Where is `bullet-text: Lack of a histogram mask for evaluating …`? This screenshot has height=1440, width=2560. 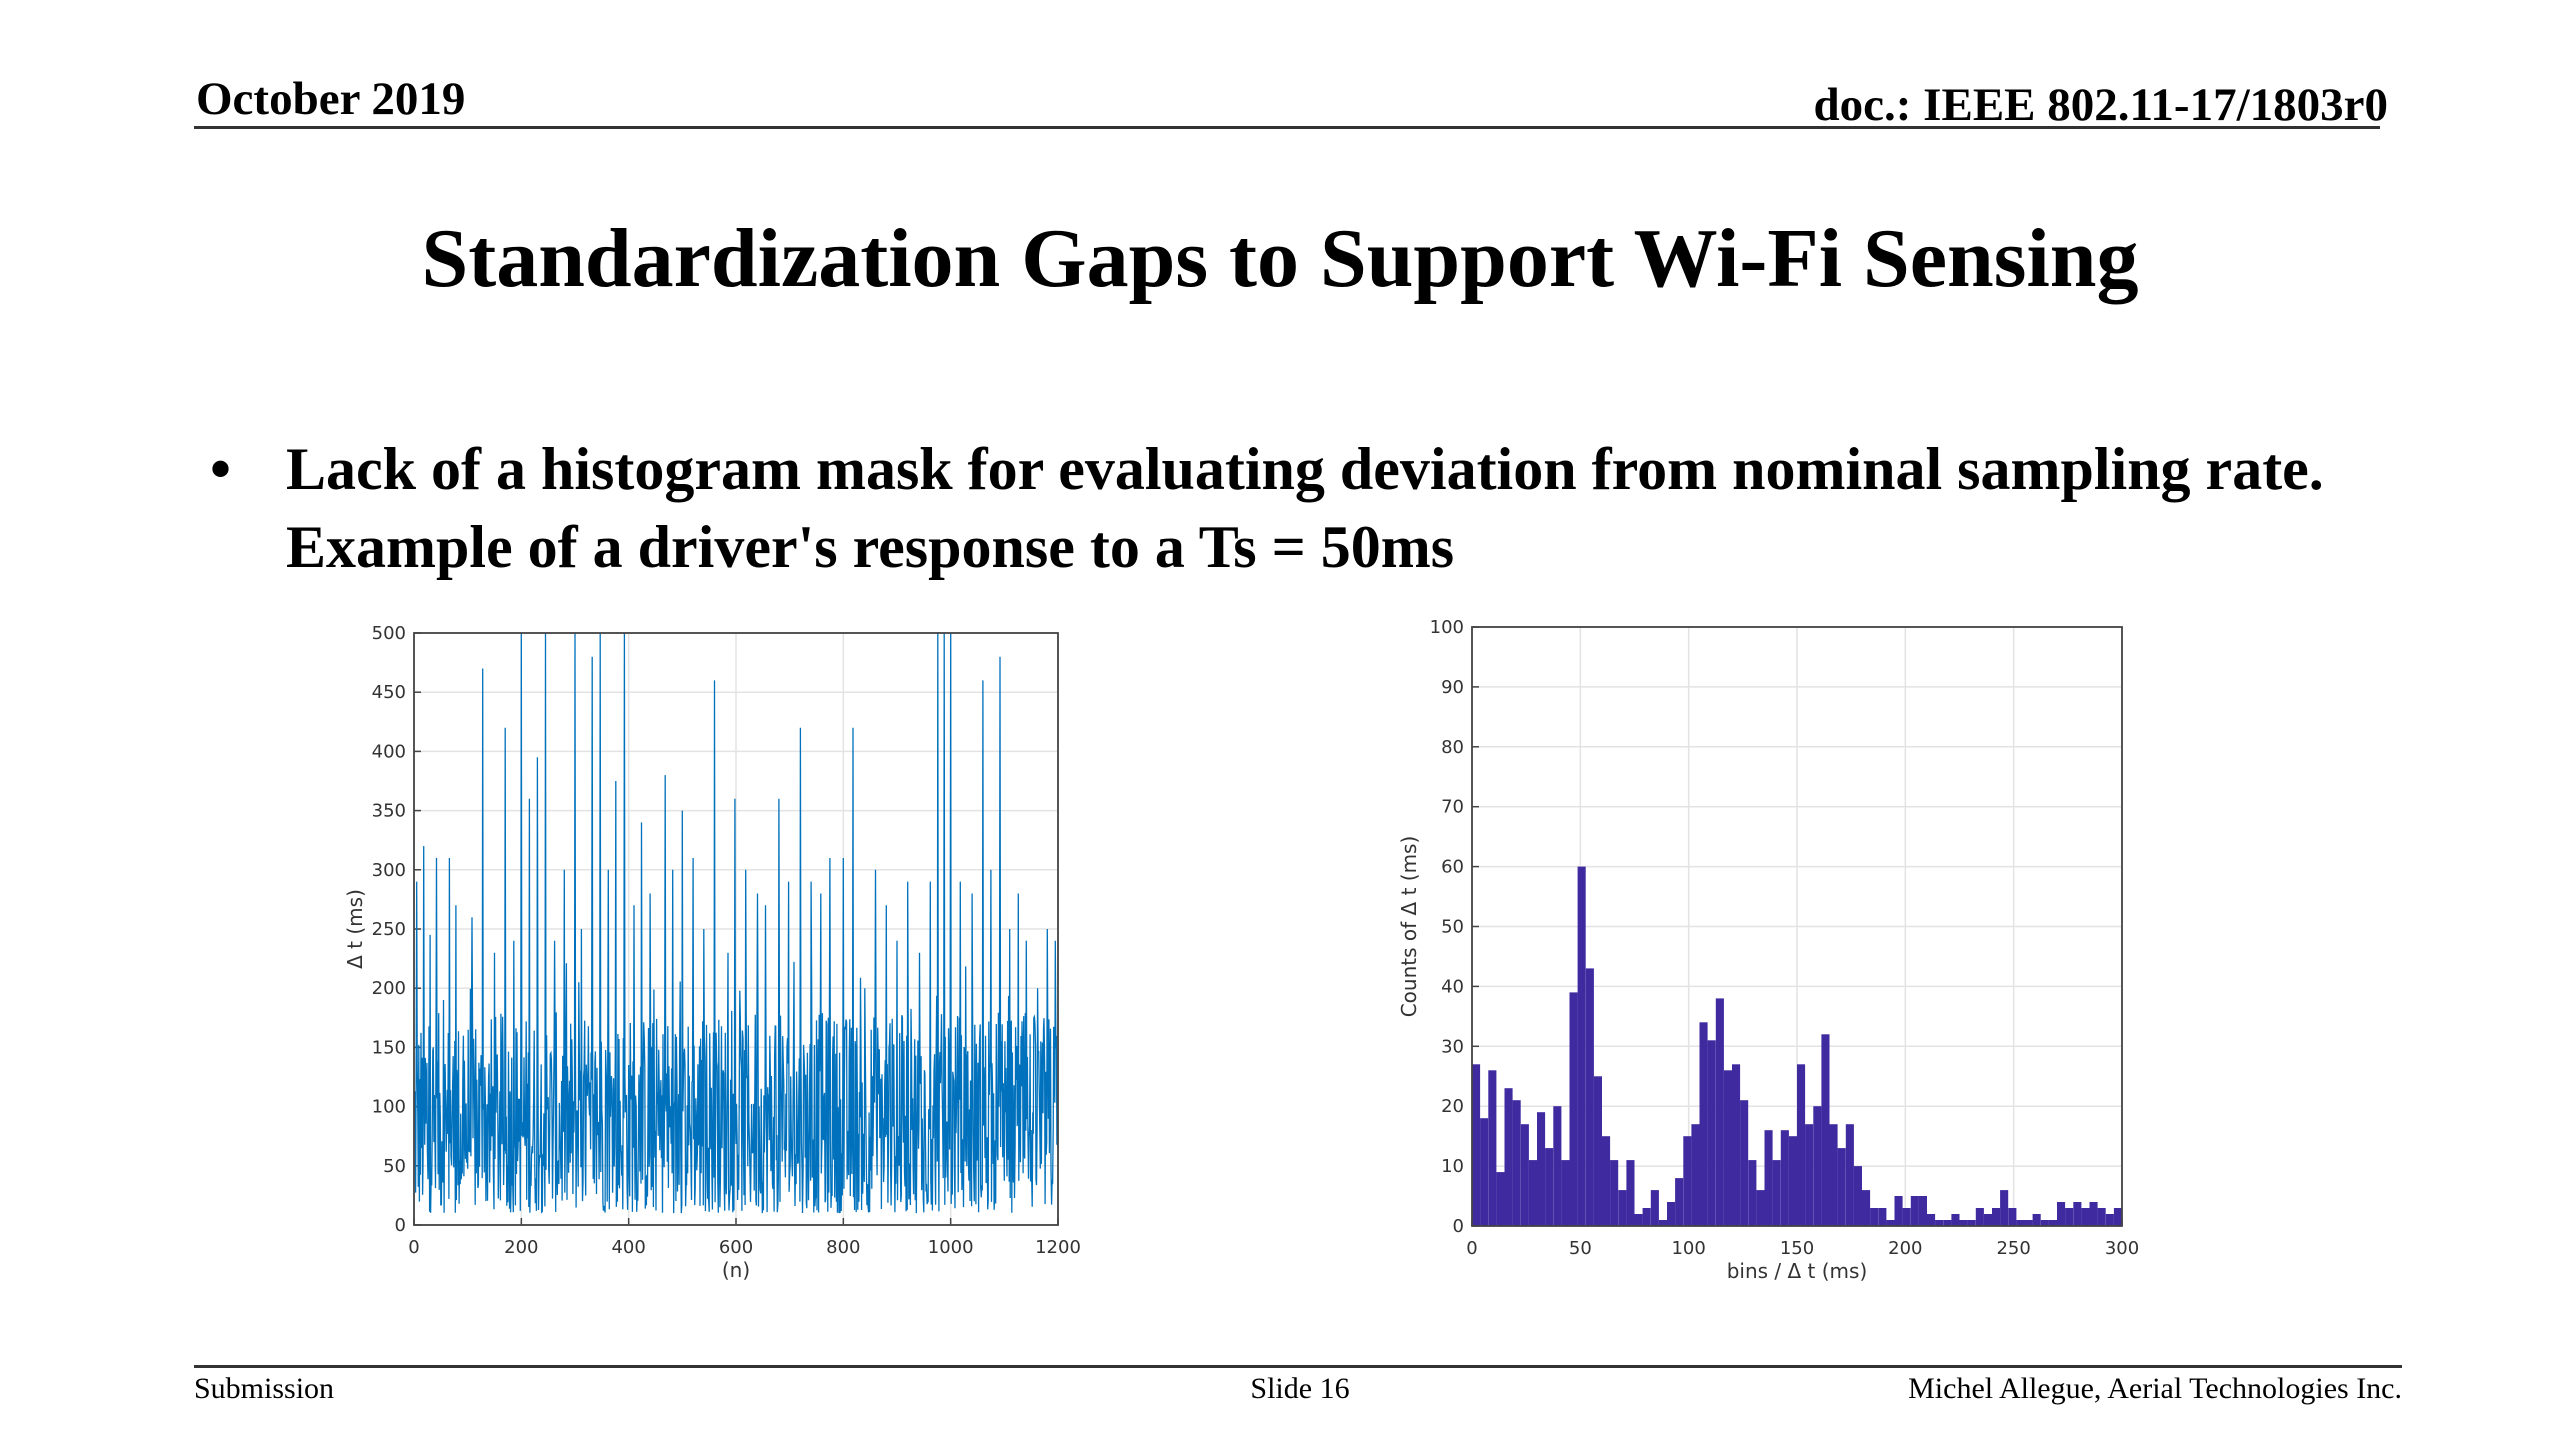 bullet-text: Lack of a histogram mask for evaluating … is located at coordinates (1305, 508).